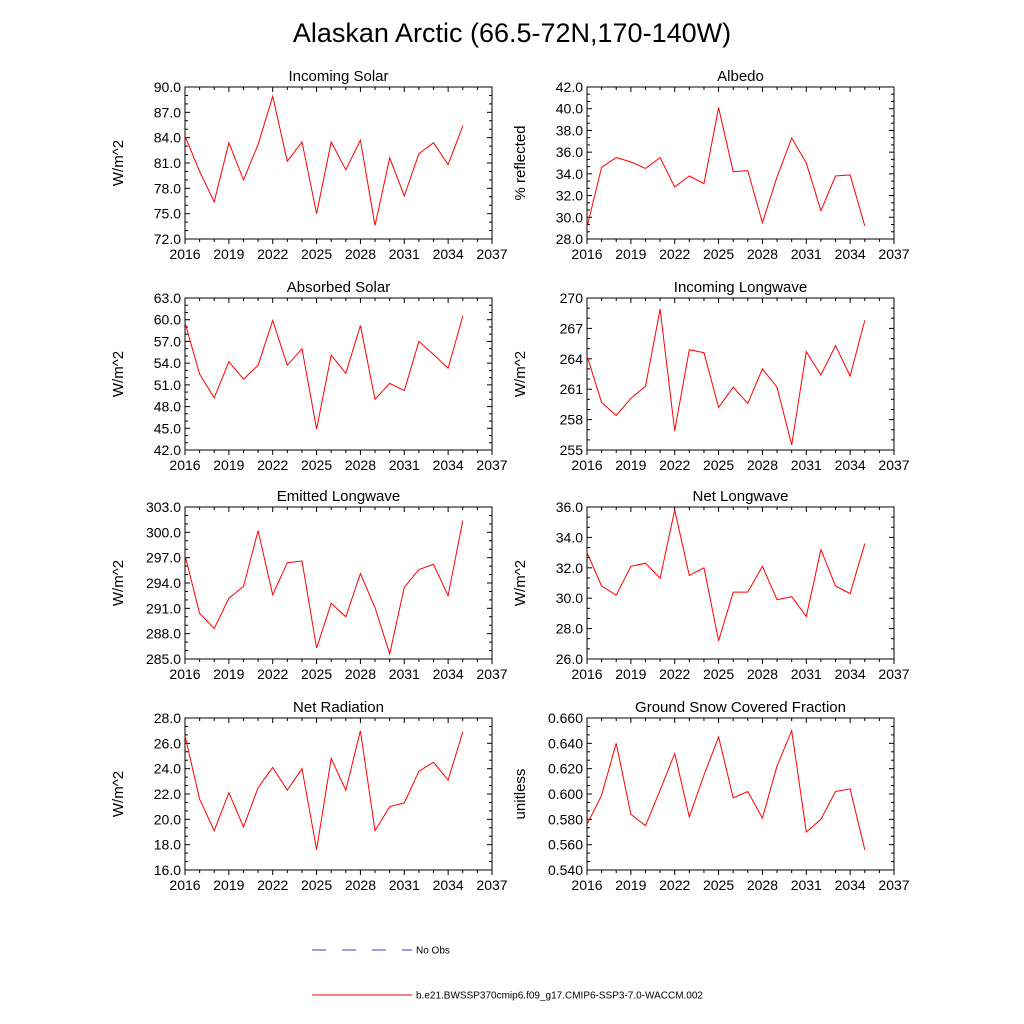 The height and width of the screenshot is (1024, 1024). Describe the element at coordinates (569, 217) in the screenshot. I see `panel-albedo-ytick-label: 30.0` at that location.